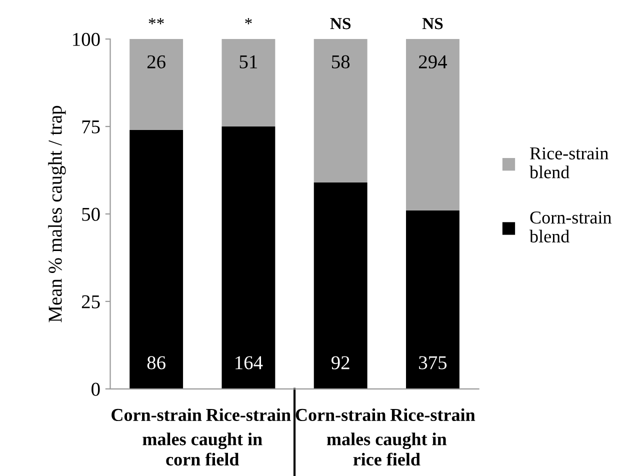 The width and height of the screenshot is (630, 476). I want to click on annotation: 294, so click(433, 61).